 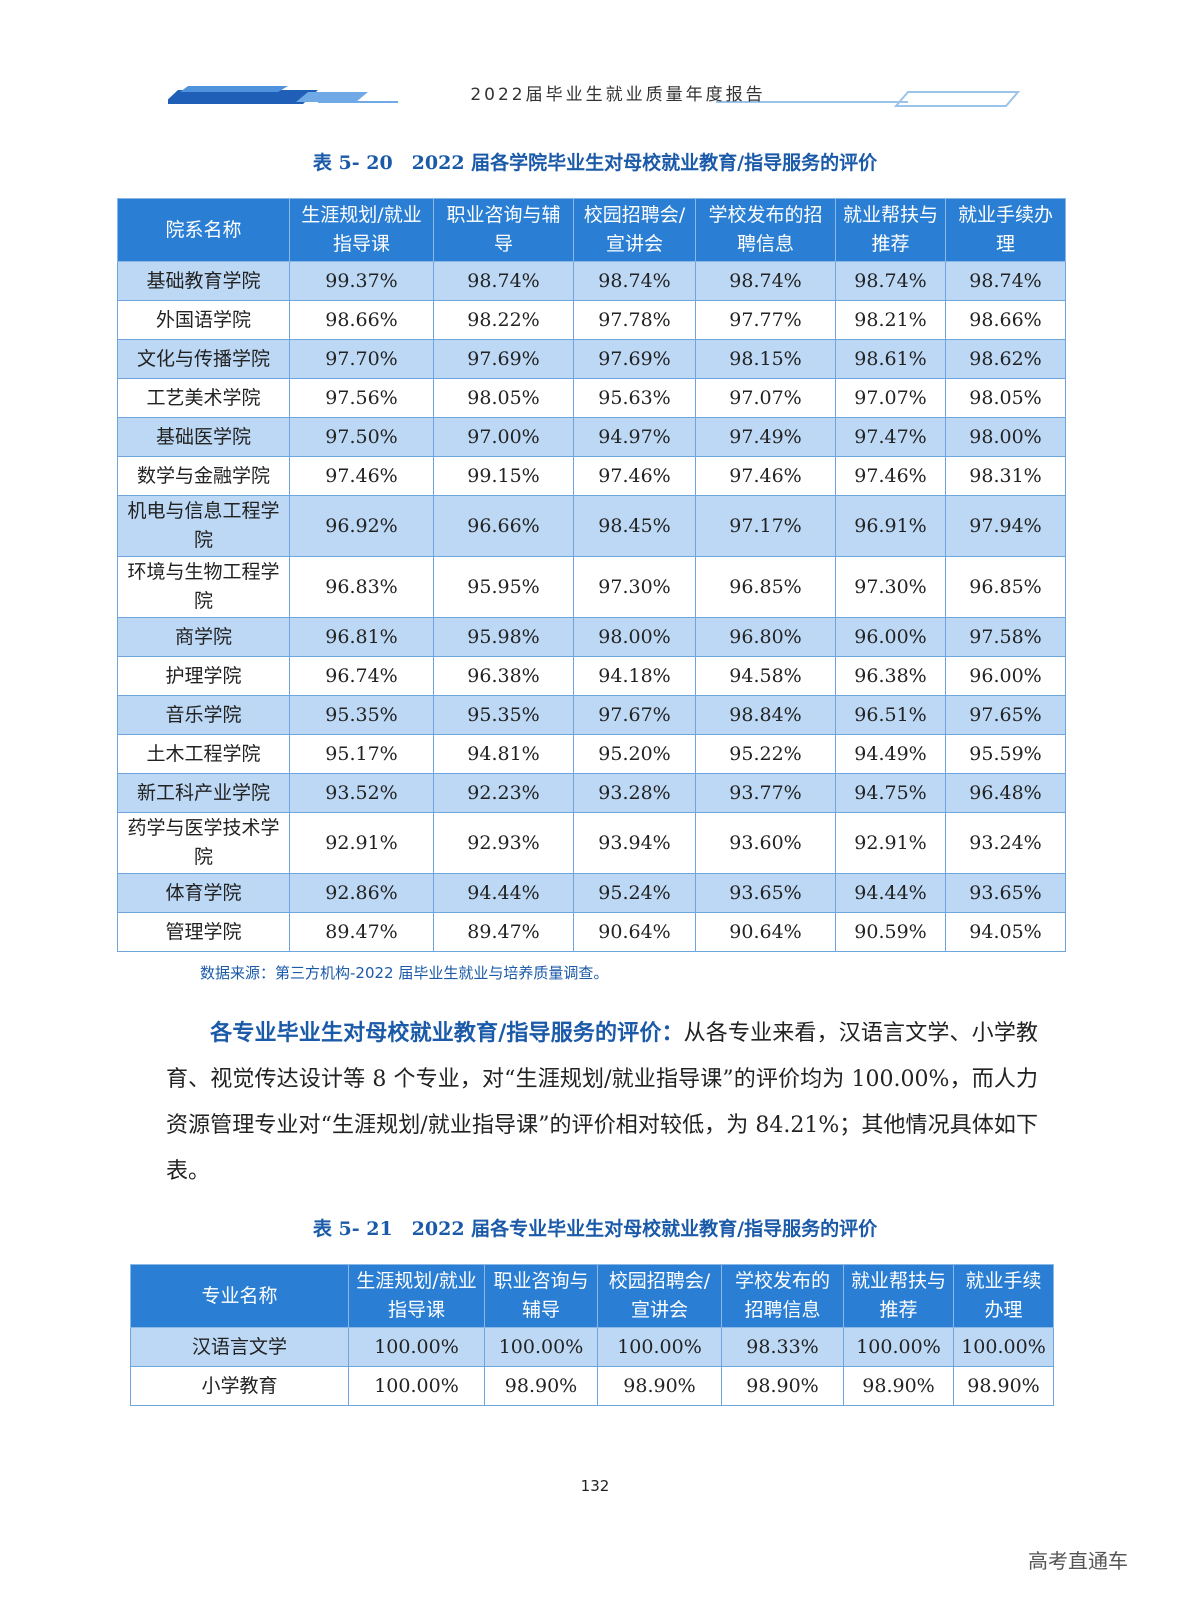 I want to click on value-cell: 97.07%, so click(x=890, y=398).